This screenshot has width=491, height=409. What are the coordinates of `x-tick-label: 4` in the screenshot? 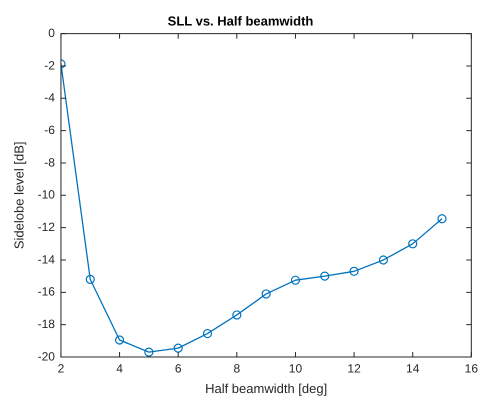 It's located at (120, 369).